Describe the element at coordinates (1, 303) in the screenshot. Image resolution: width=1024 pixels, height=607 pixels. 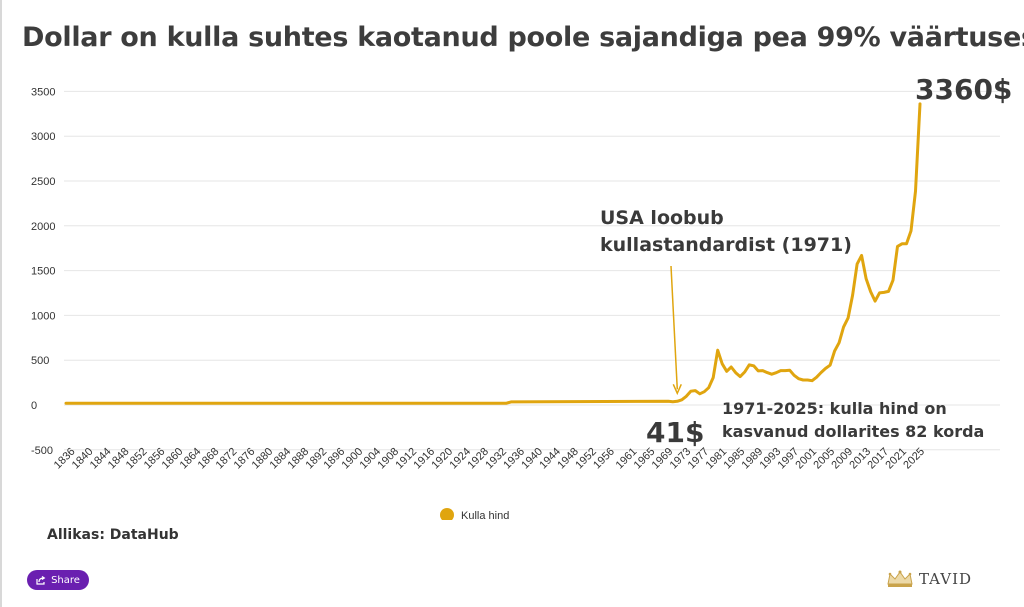
I see `left-border` at that location.